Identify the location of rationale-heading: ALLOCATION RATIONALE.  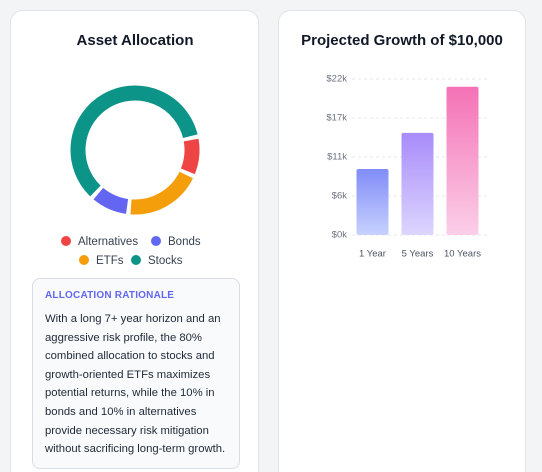
(110, 295).